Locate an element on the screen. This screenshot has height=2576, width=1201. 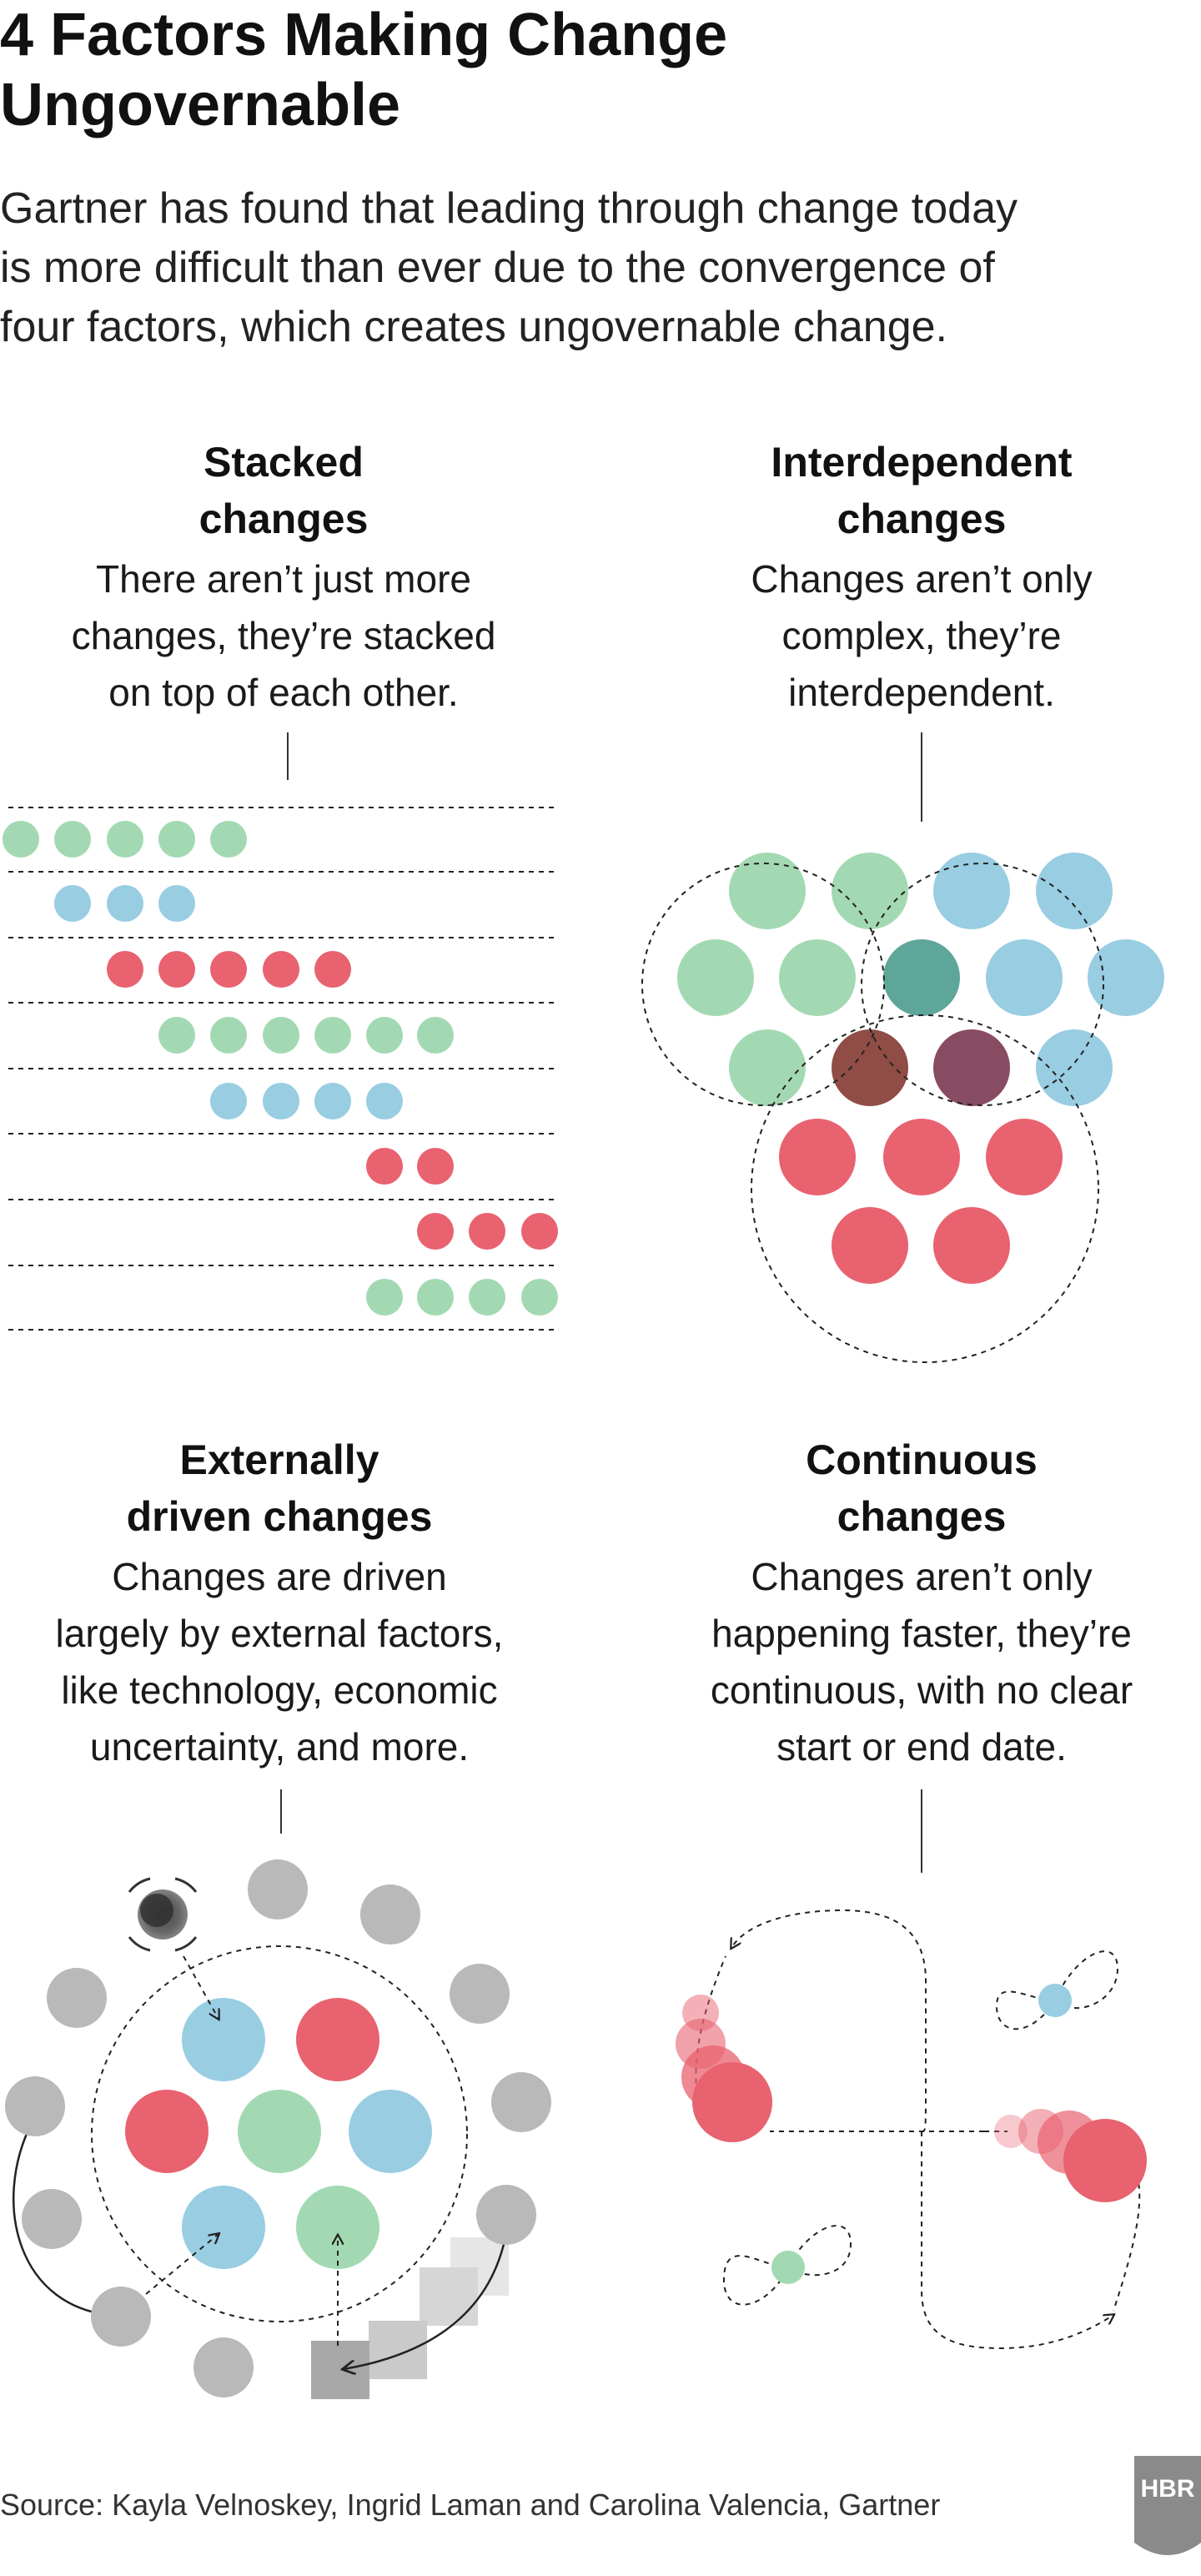
organization-boundary is located at coordinates (279, 2133).